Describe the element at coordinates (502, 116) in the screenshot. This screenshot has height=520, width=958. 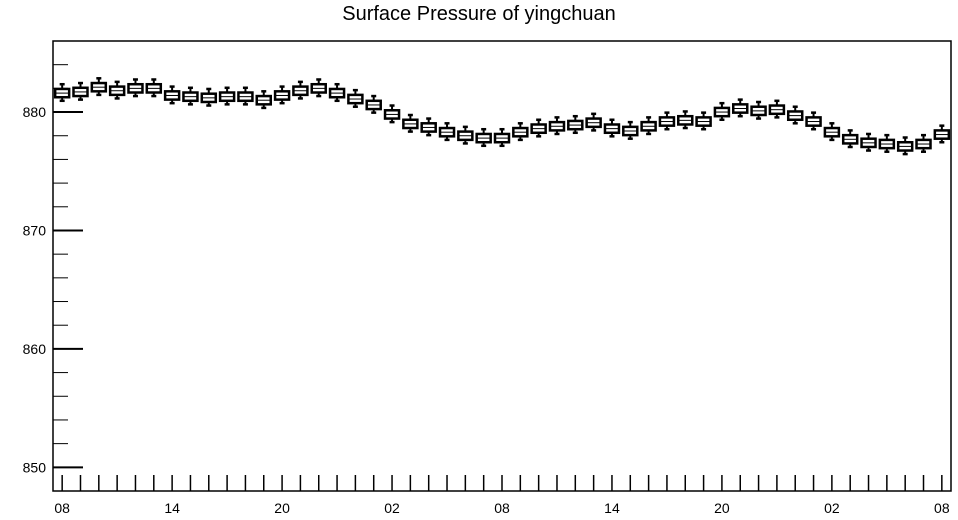
I see `boxes` at that location.